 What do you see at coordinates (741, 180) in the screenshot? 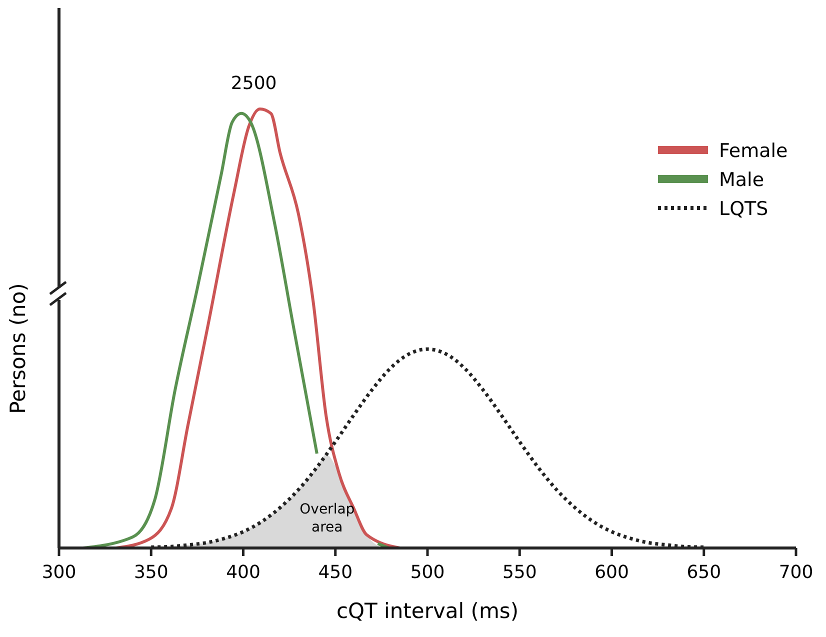
I see `legend-label: Male` at bounding box center [741, 180].